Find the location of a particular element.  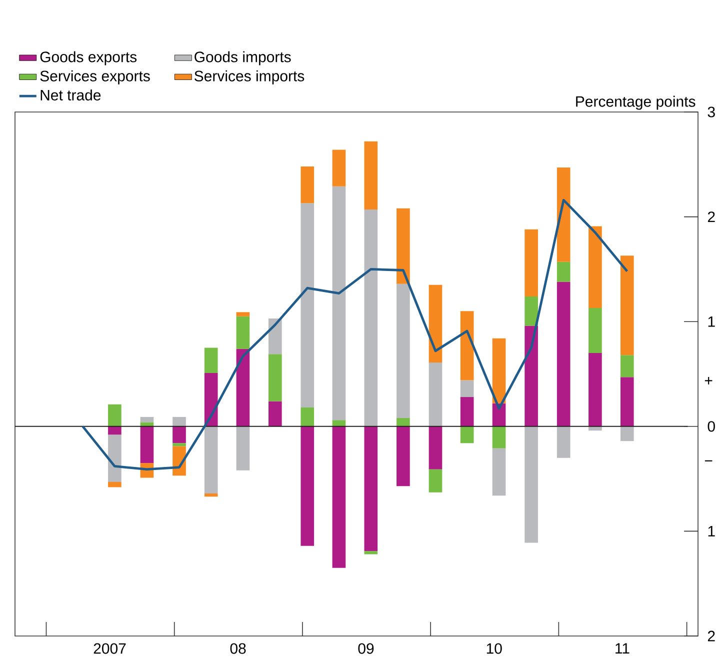

legend-label: Goods exports is located at coordinates (88, 58).